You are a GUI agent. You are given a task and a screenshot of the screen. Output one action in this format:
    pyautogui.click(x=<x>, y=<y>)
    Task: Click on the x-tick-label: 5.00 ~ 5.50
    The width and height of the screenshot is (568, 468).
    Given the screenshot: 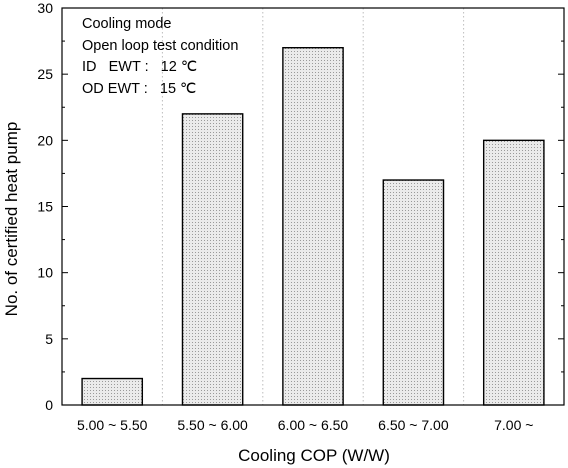 What is the action you would take?
    pyautogui.click(x=112, y=425)
    